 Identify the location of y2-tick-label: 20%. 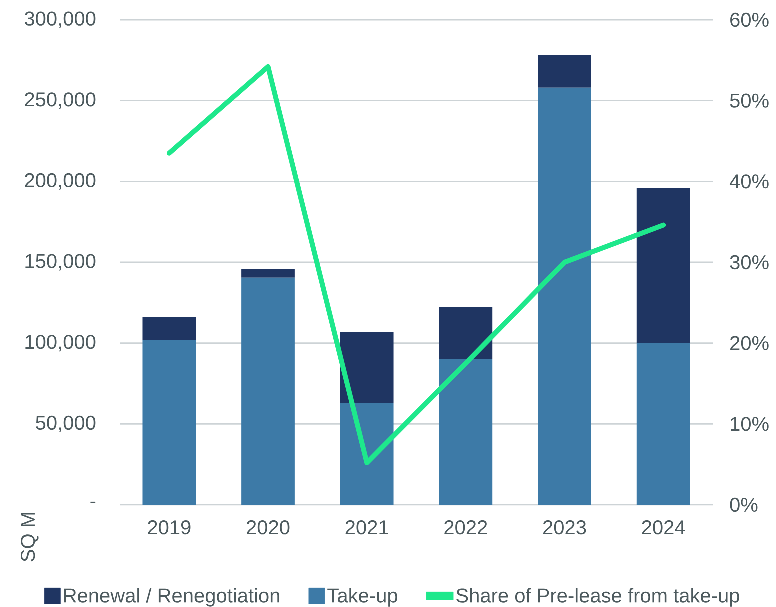
(749, 343).